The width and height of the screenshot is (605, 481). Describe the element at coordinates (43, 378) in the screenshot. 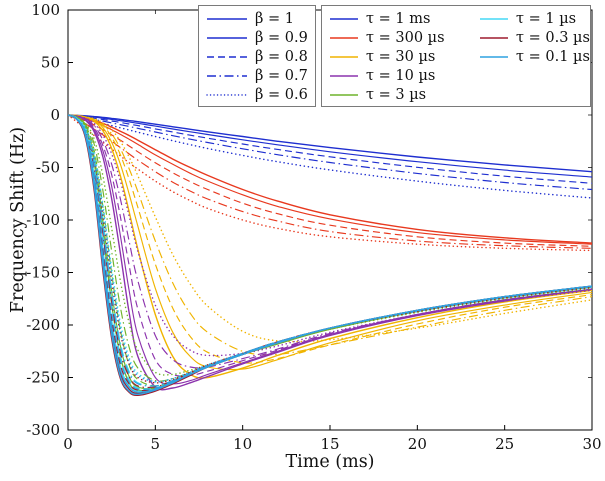

I see `y-tick-label: -250` at that location.